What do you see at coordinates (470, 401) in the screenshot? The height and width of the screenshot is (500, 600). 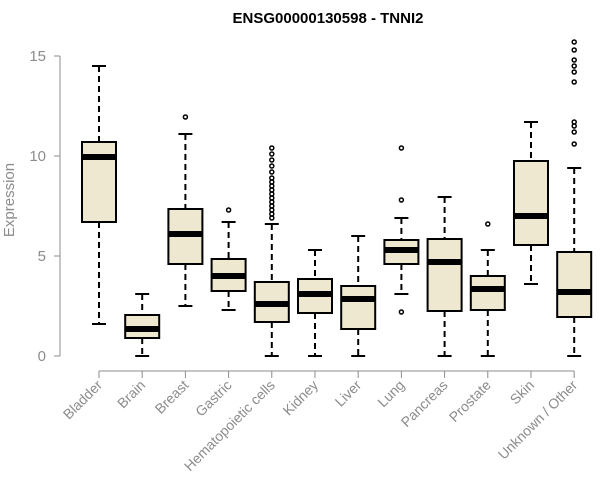 I see `x-tick-label: Prostate` at bounding box center [470, 401].